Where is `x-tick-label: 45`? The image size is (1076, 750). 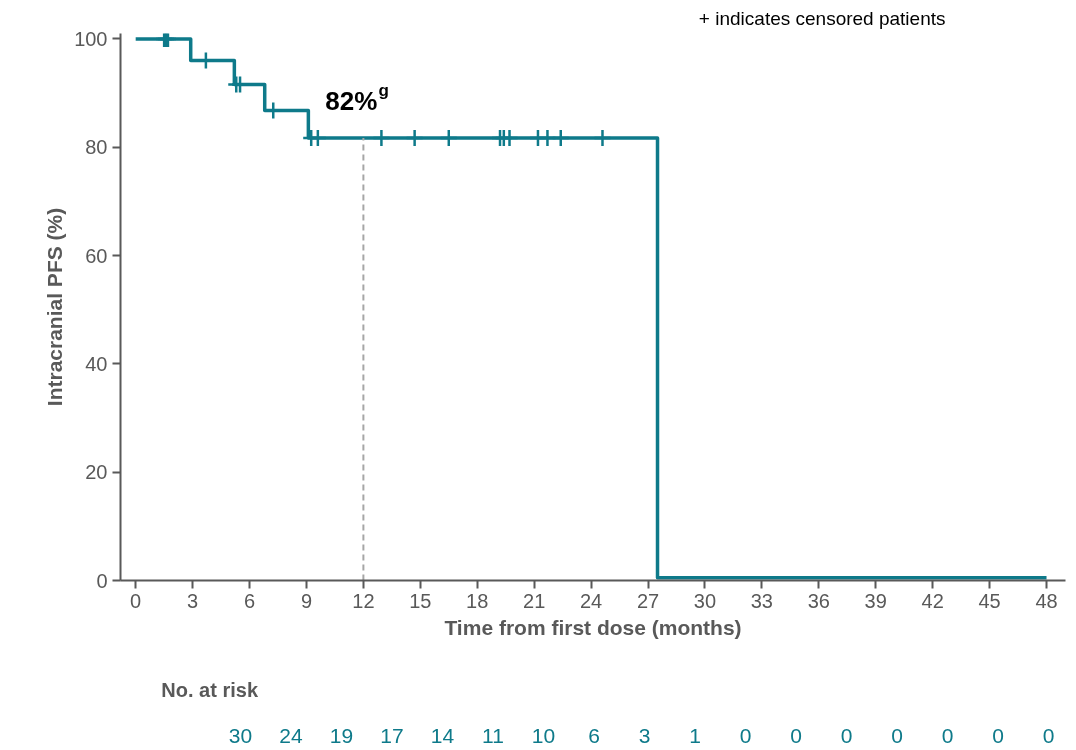 x-tick-label: 45 is located at coordinates (989, 600).